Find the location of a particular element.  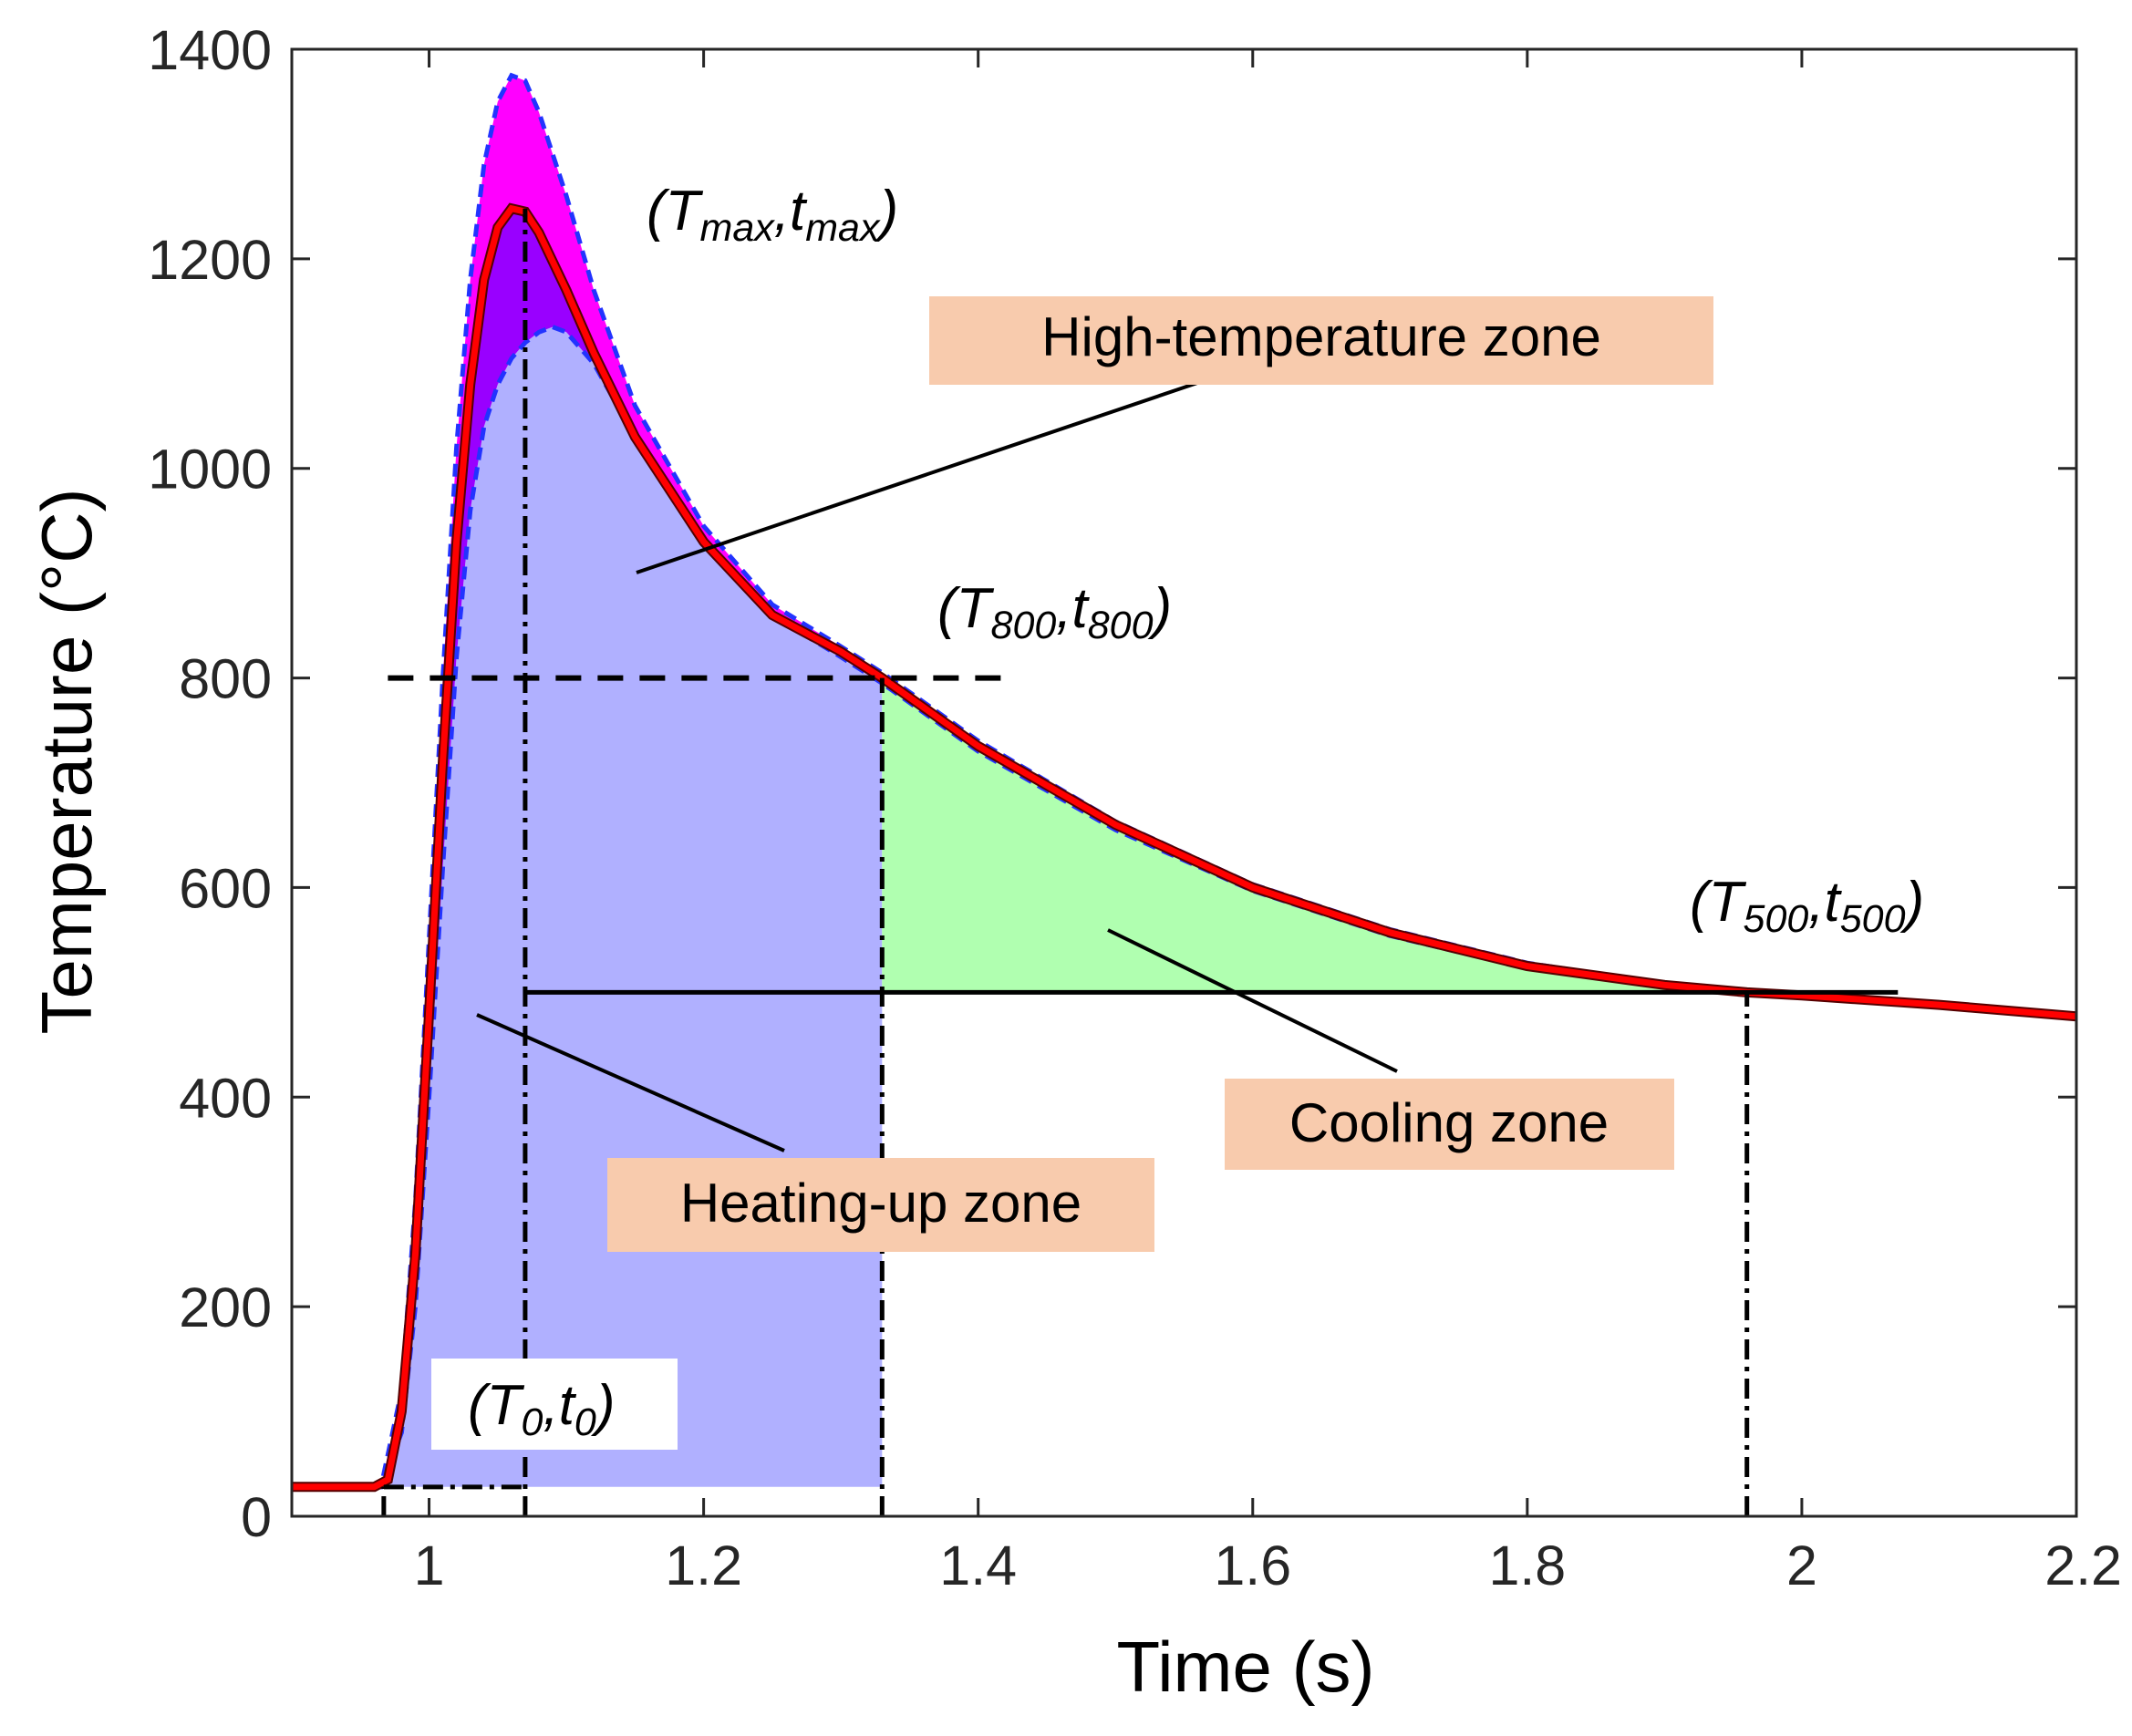

cooling-zone-leader is located at coordinates (1252, 1000).